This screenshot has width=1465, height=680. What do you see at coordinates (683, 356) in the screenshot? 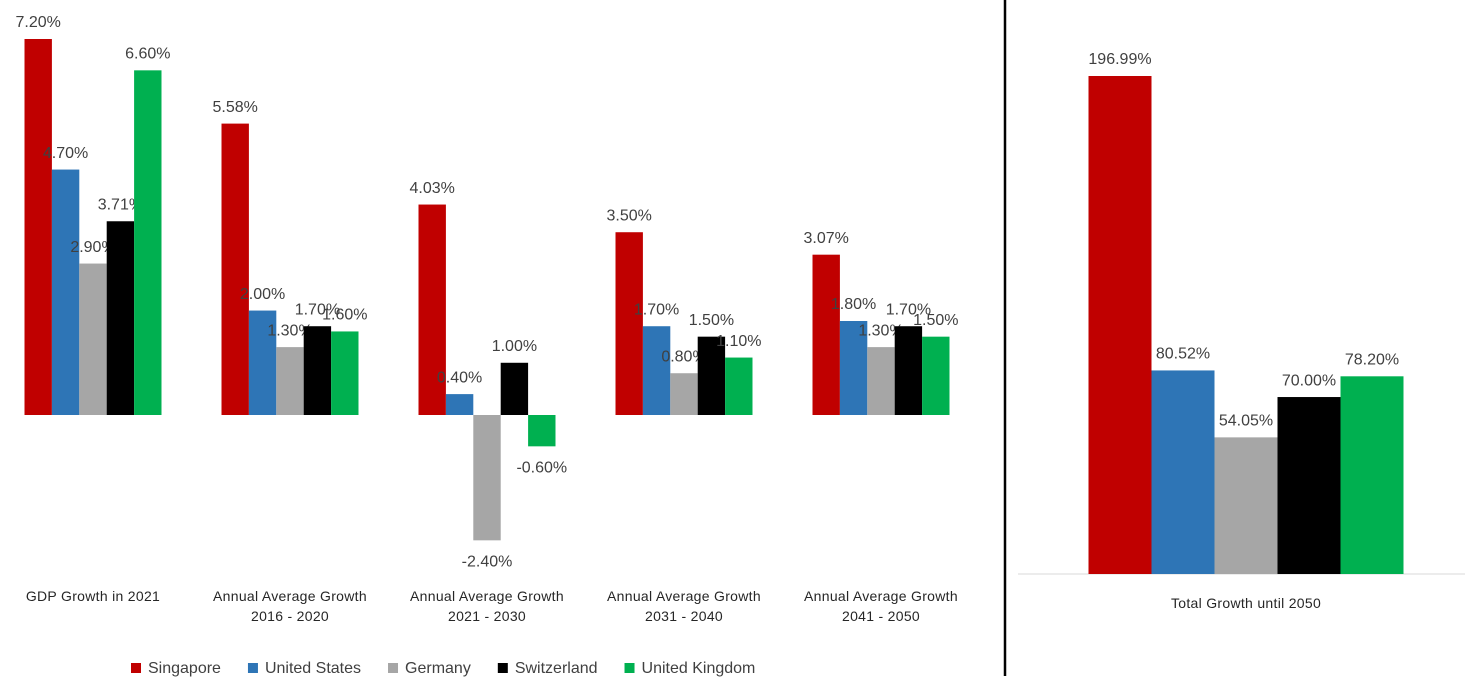
I see `data-label: 0.80%` at bounding box center [683, 356].